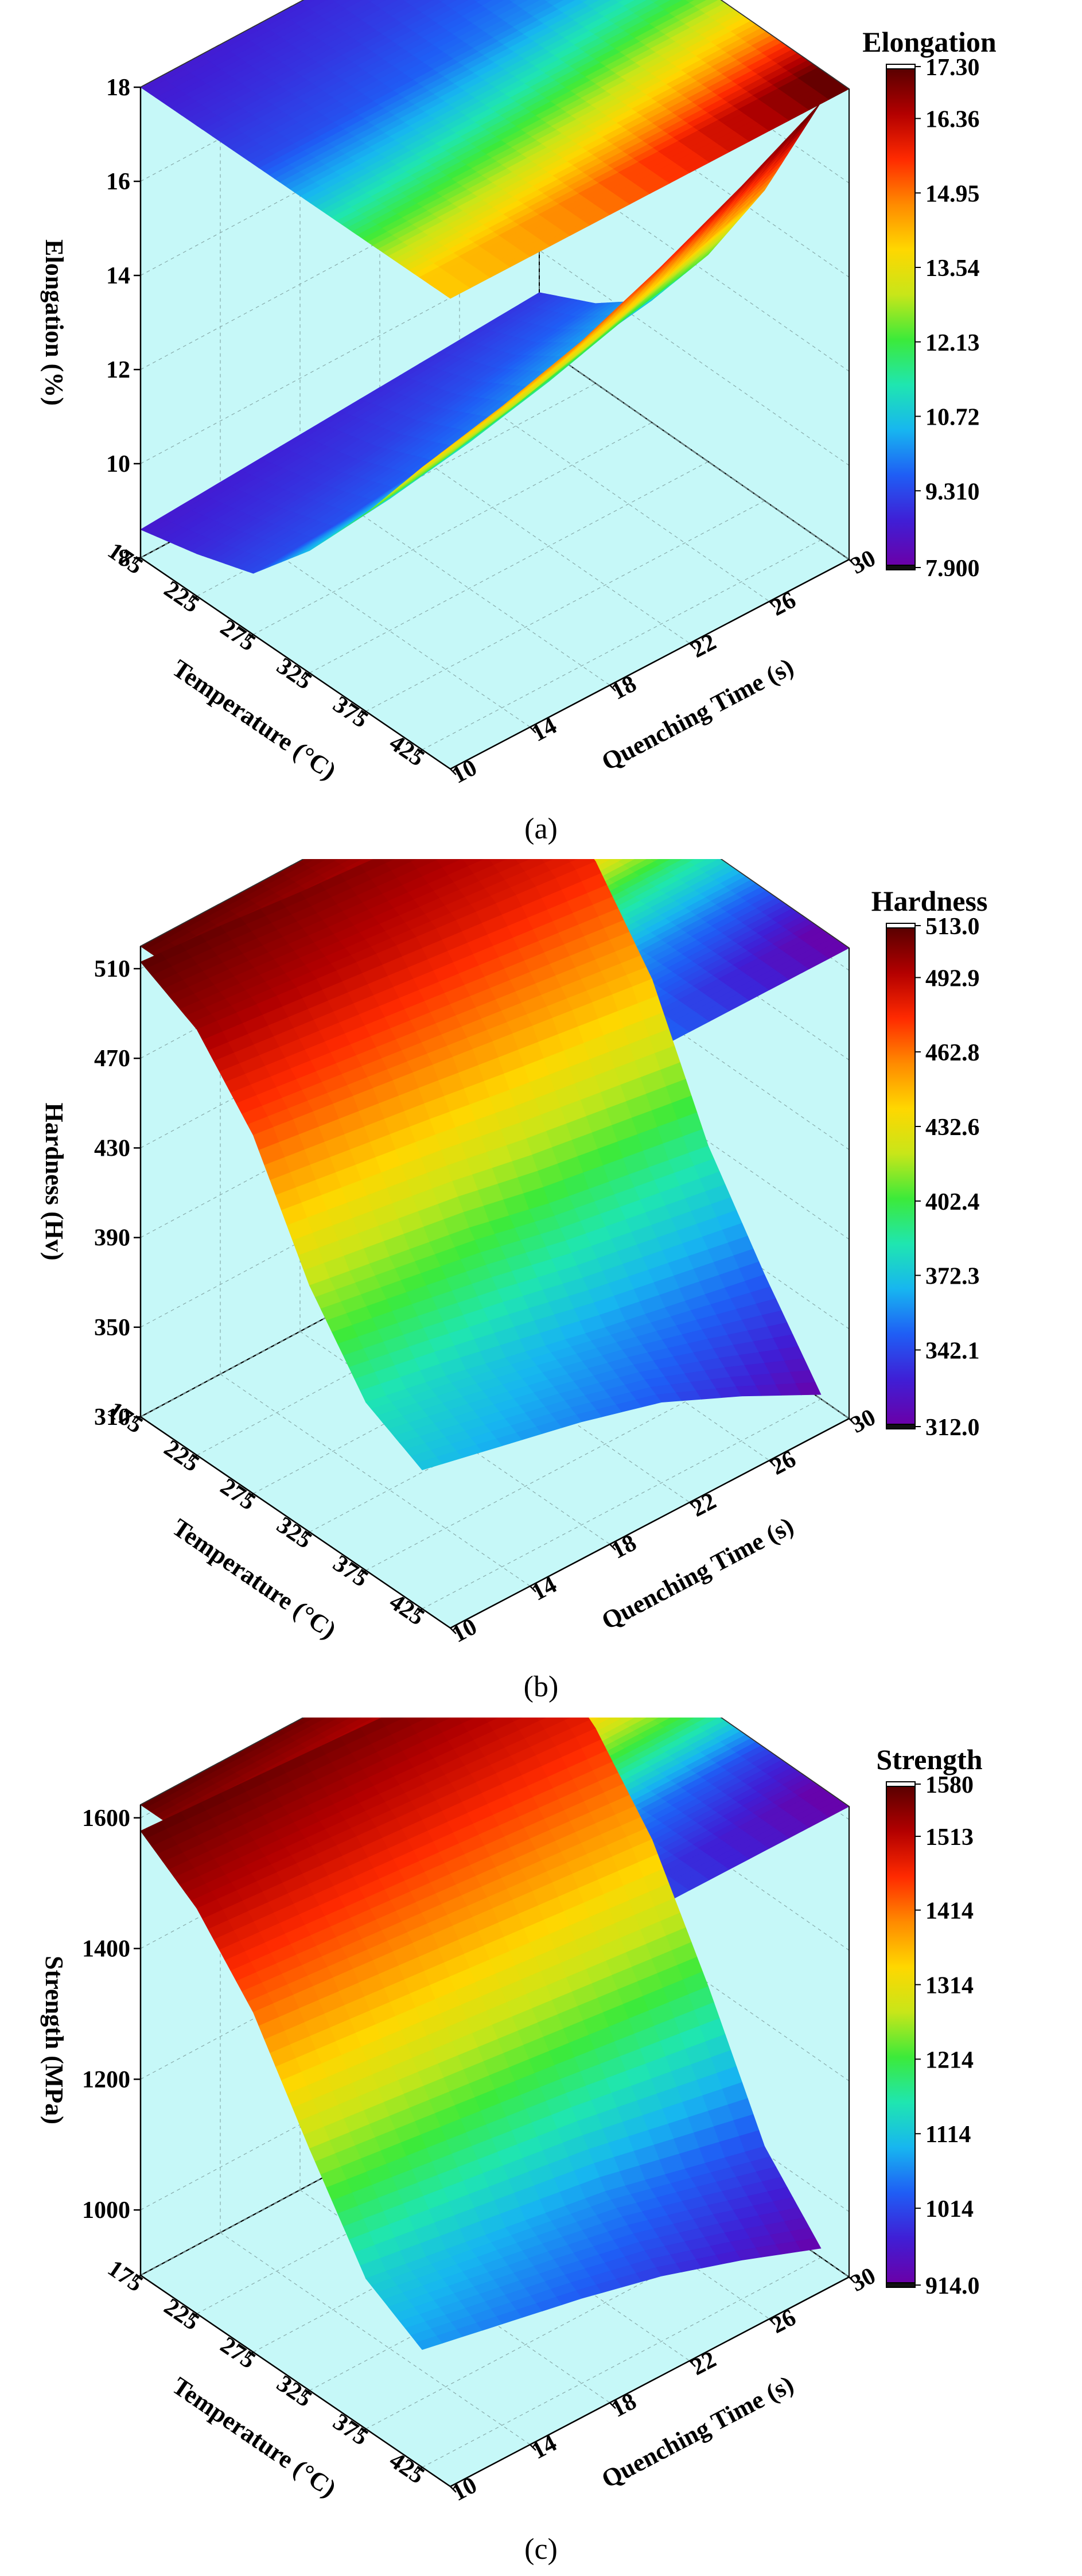 Image resolution: width=1082 pixels, height=2576 pixels. I want to click on colorbar-tick-label: 1214, so click(950, 2060).